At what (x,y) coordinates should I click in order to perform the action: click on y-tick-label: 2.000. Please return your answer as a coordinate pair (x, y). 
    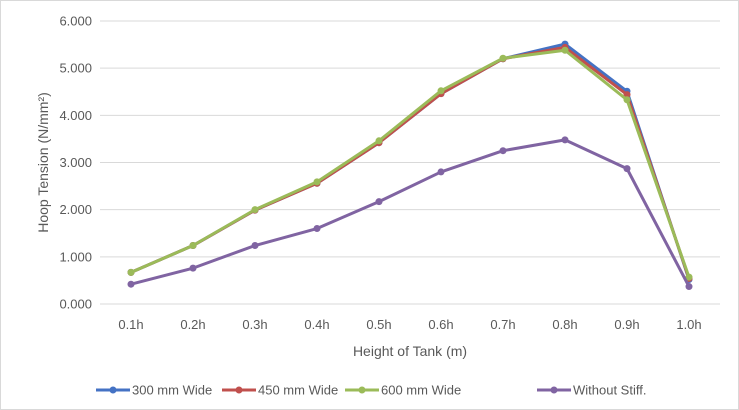
    Looking at the image, I should click on (75, 209).